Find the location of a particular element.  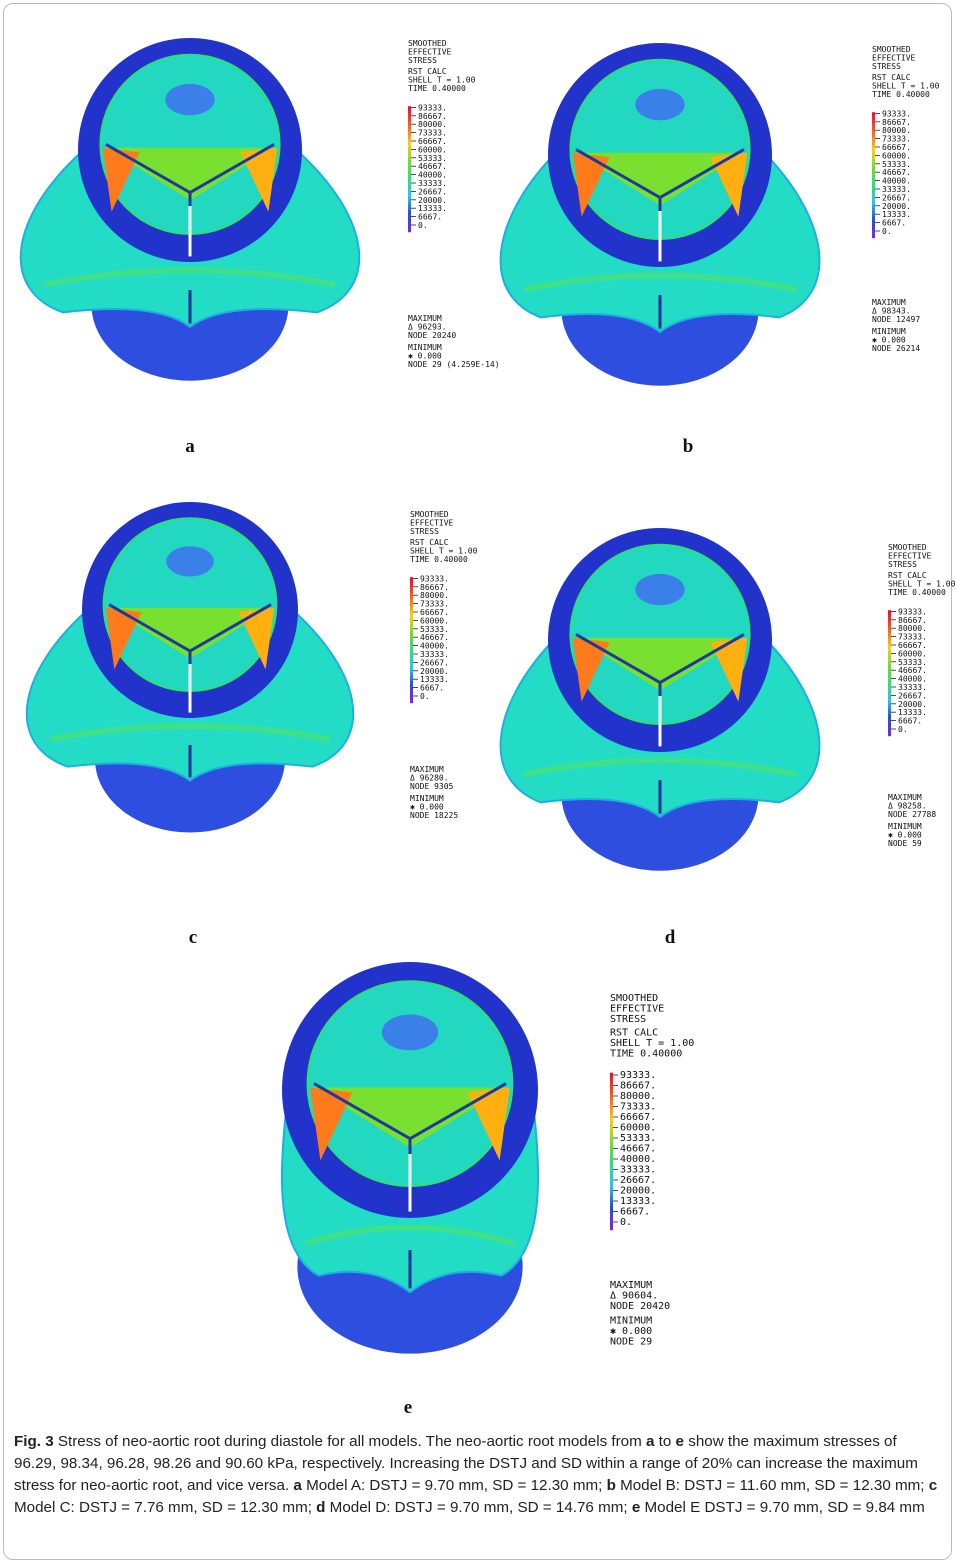

legend-footer: NODE 26214 is located at coordinates (896, 348).